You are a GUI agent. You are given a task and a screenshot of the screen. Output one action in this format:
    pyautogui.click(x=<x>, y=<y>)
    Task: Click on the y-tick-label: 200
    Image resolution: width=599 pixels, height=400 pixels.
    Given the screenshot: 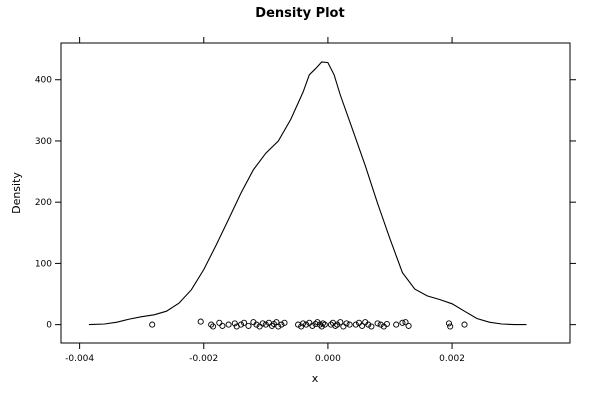 What is the action you would take?
    pyautogui.click(x=43, y=203)
    